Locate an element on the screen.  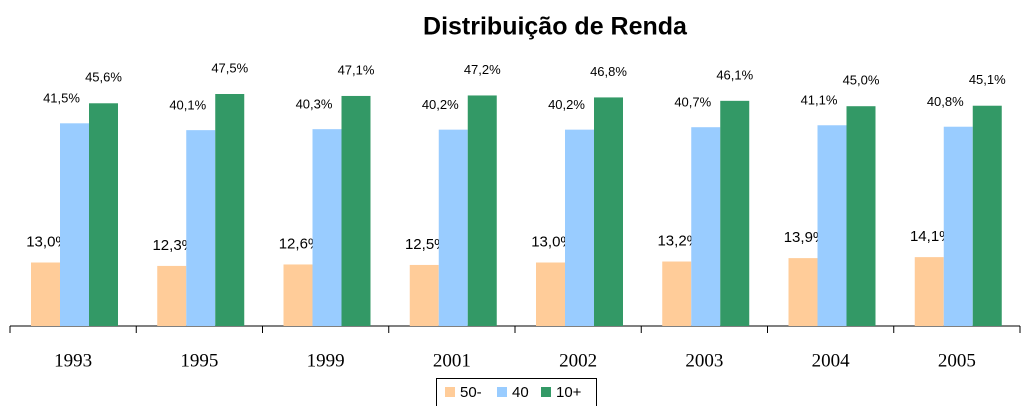
data-label: 45,0% is located at coordinates (861, 80).